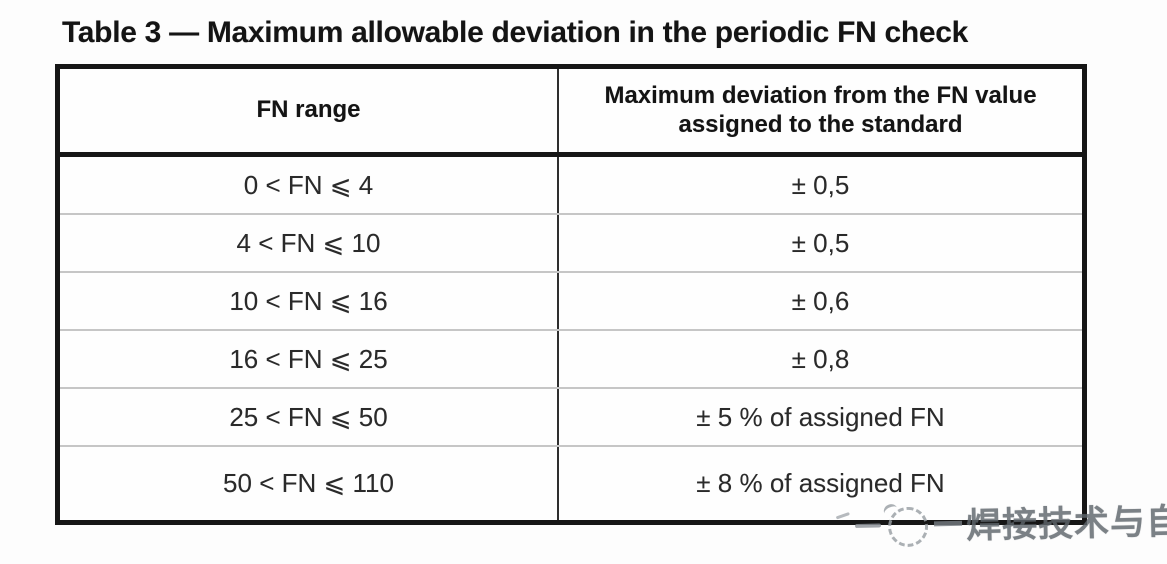 The height and width of the screenshot is (564, 1167). I want to click on table-row: 50 < FN ⩽ 110 ± 8 % of assigned FN, so click(571, 483).